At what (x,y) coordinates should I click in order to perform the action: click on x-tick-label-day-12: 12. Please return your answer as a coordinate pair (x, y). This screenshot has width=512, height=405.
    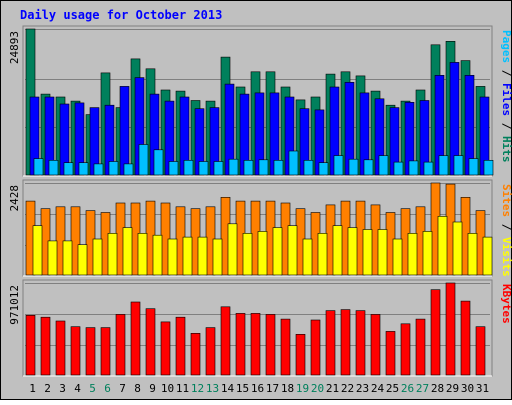
    Looking at the image, I should click on (197, 388).